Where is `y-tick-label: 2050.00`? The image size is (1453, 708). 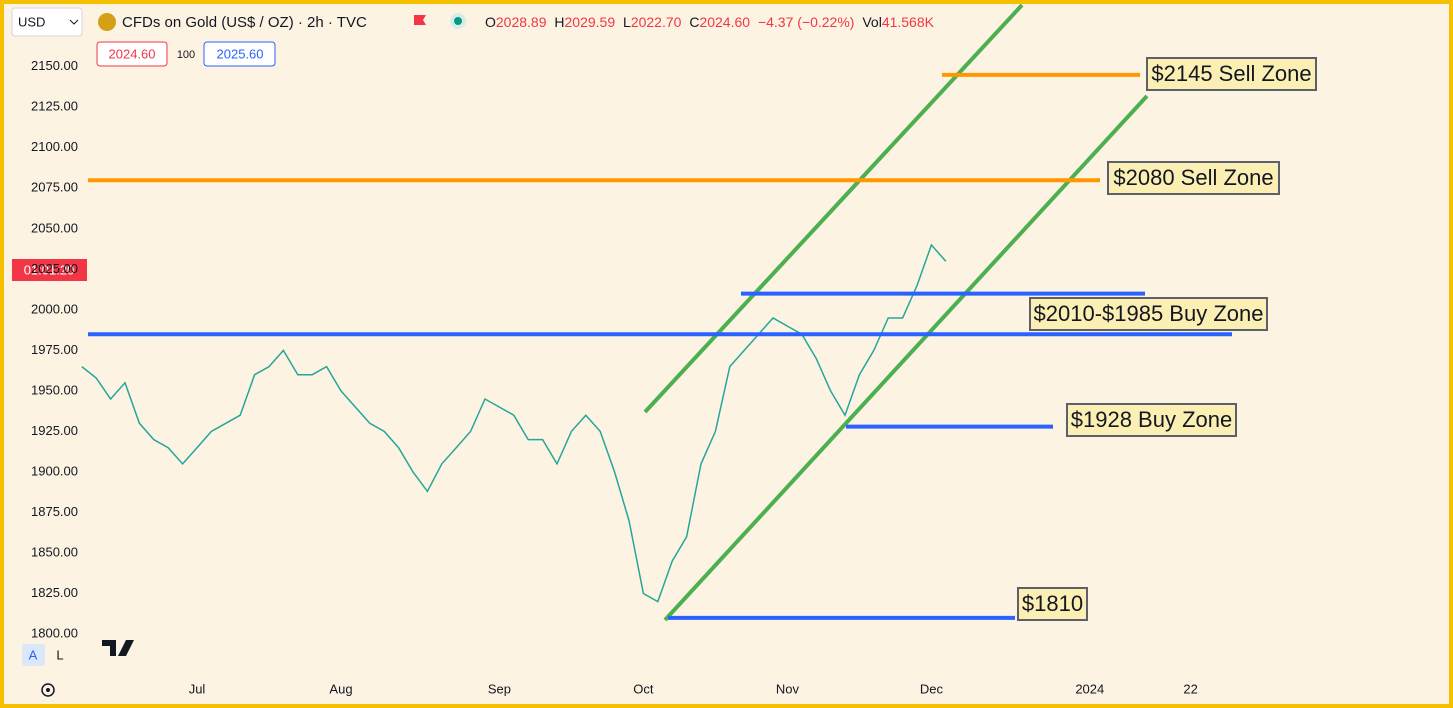
y-tick-label: 2050.00 is located at coordinates (54, 227).